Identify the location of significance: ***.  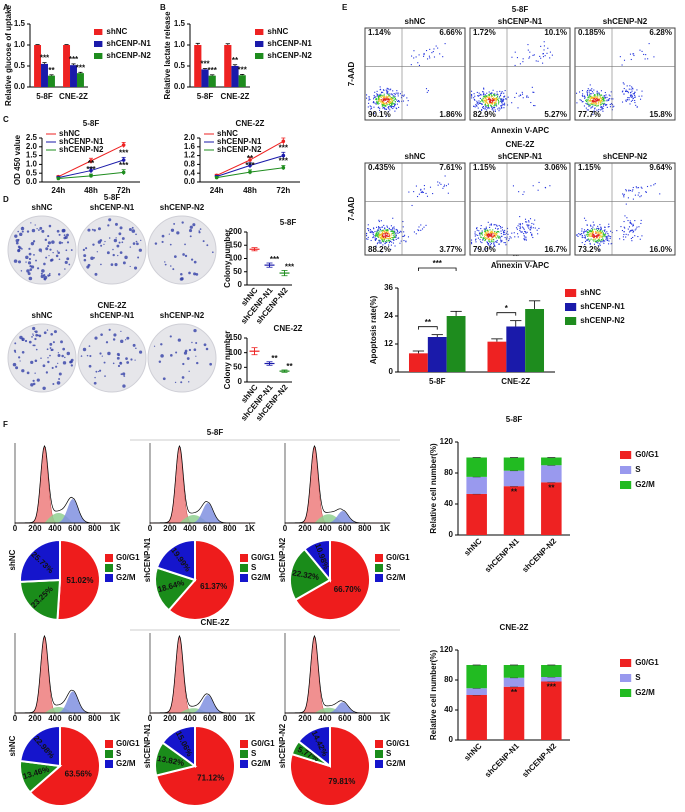
(250, 165).